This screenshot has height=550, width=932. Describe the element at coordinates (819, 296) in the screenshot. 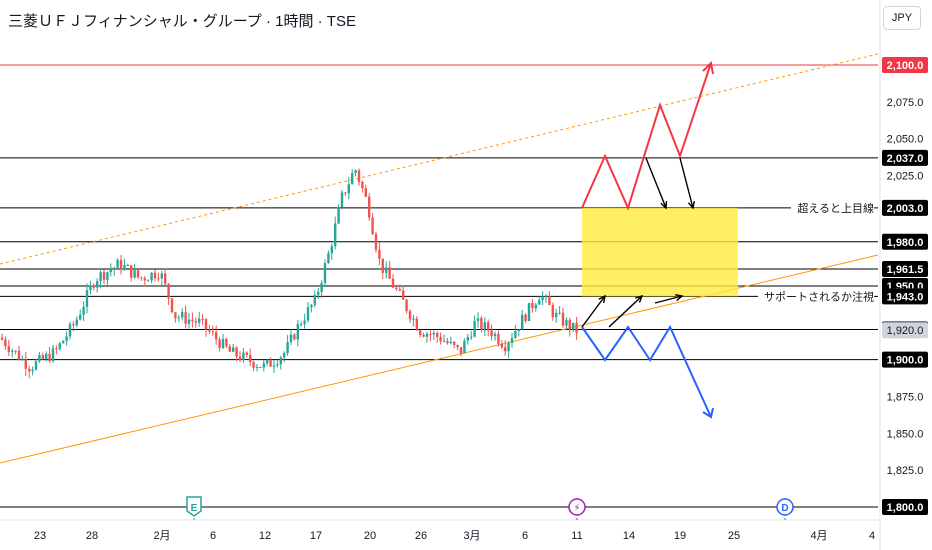

I see `annotation-text: サポートされるか注視` at that location.